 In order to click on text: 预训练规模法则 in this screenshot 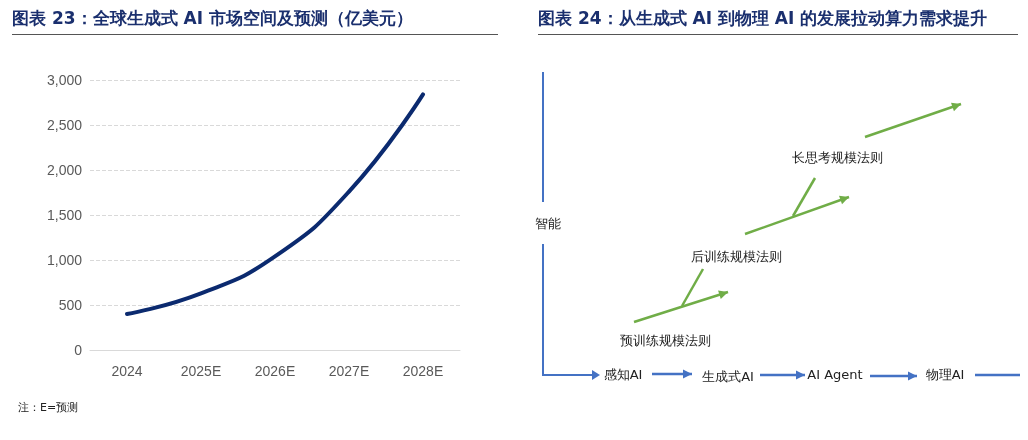, I will do `click(665, 340)`.